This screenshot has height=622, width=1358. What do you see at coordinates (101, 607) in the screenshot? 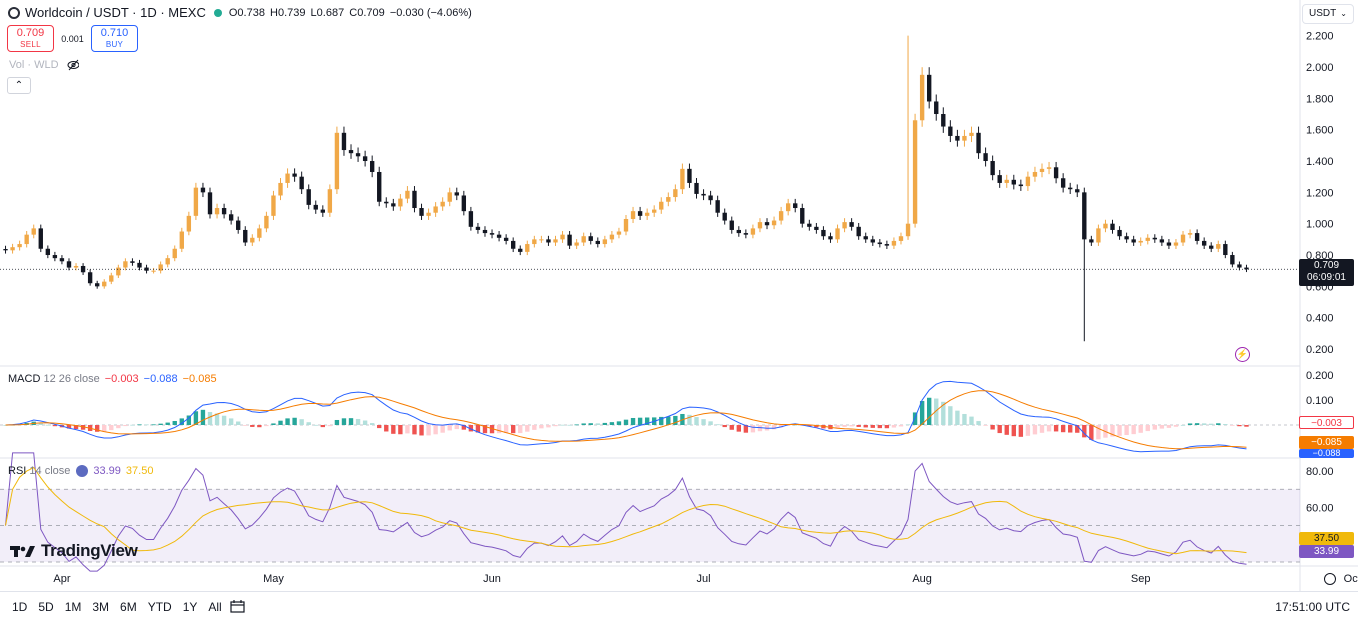
I see `range-3m: 3M` at bounding box center [101, 607].